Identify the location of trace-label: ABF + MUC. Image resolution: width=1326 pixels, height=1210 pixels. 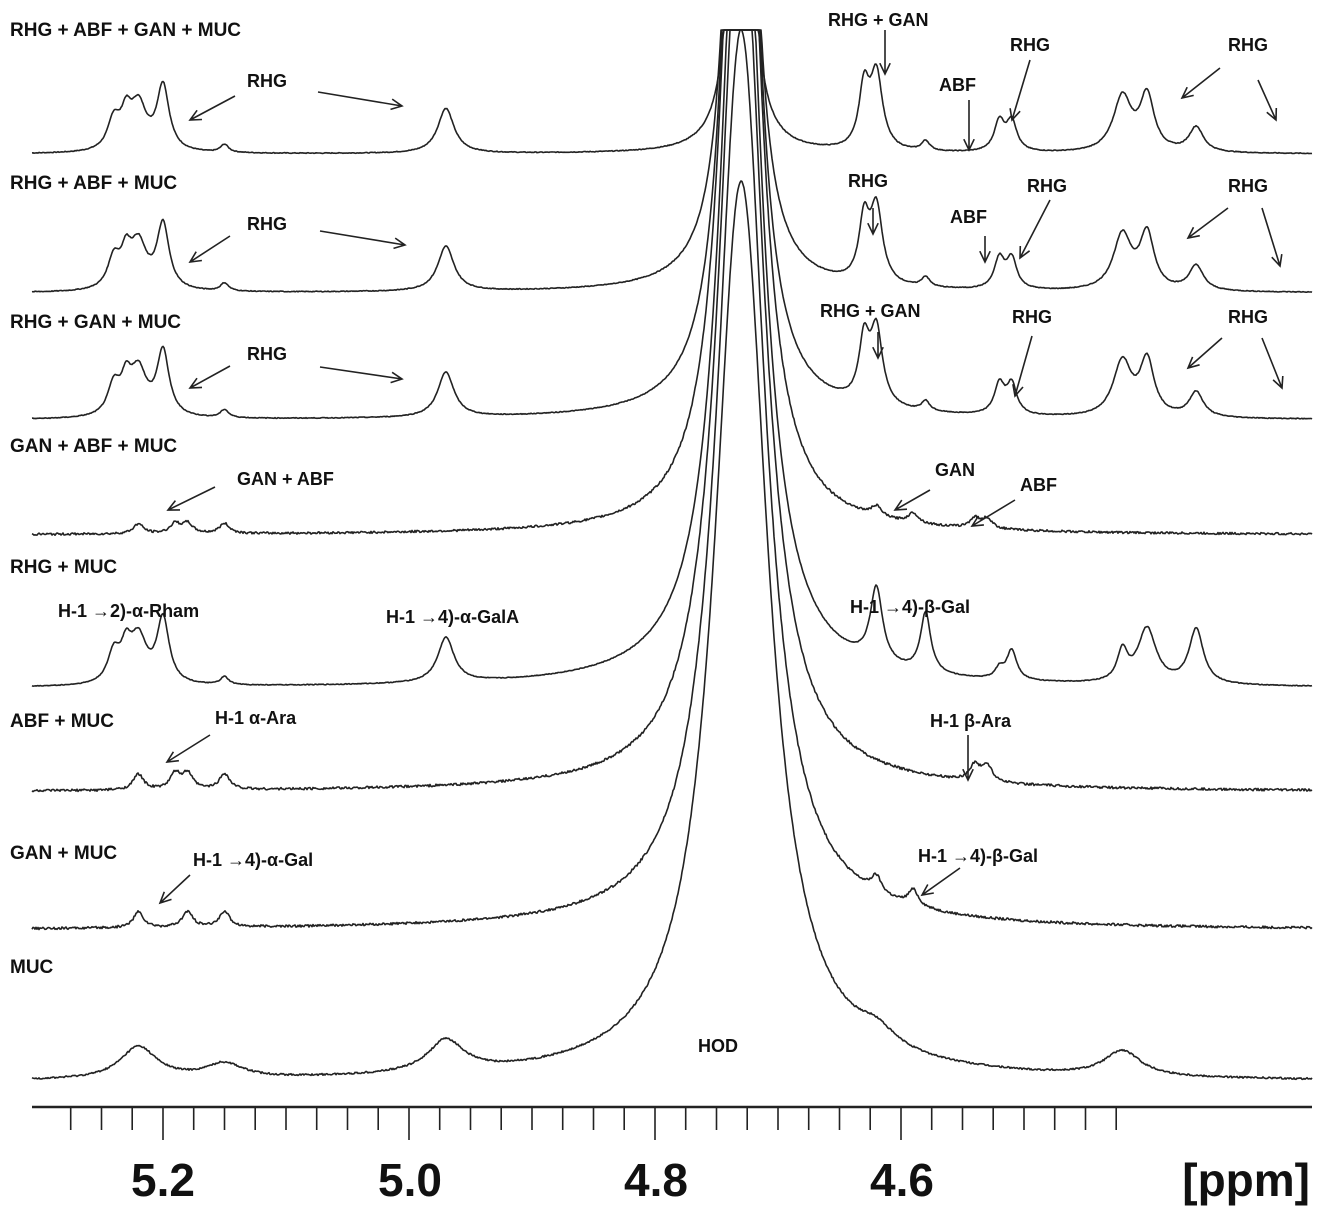
(62, 721).